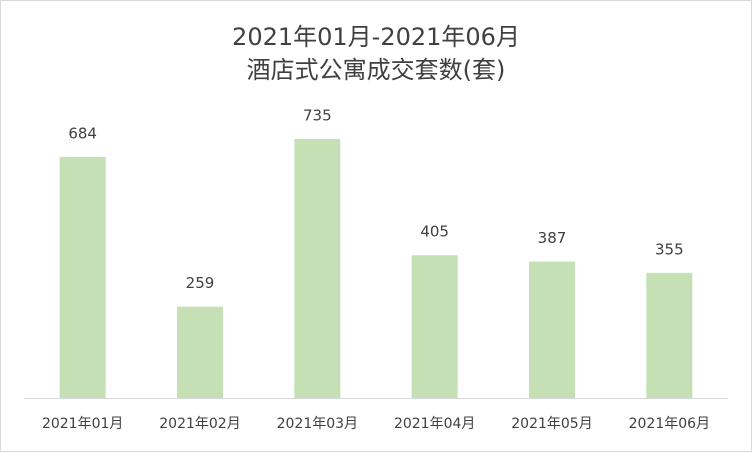 This screenshot has height=452, width=752. Describe the element at coordinates (434, 232) in the screenshot. I see `data-label: 405` at that location.